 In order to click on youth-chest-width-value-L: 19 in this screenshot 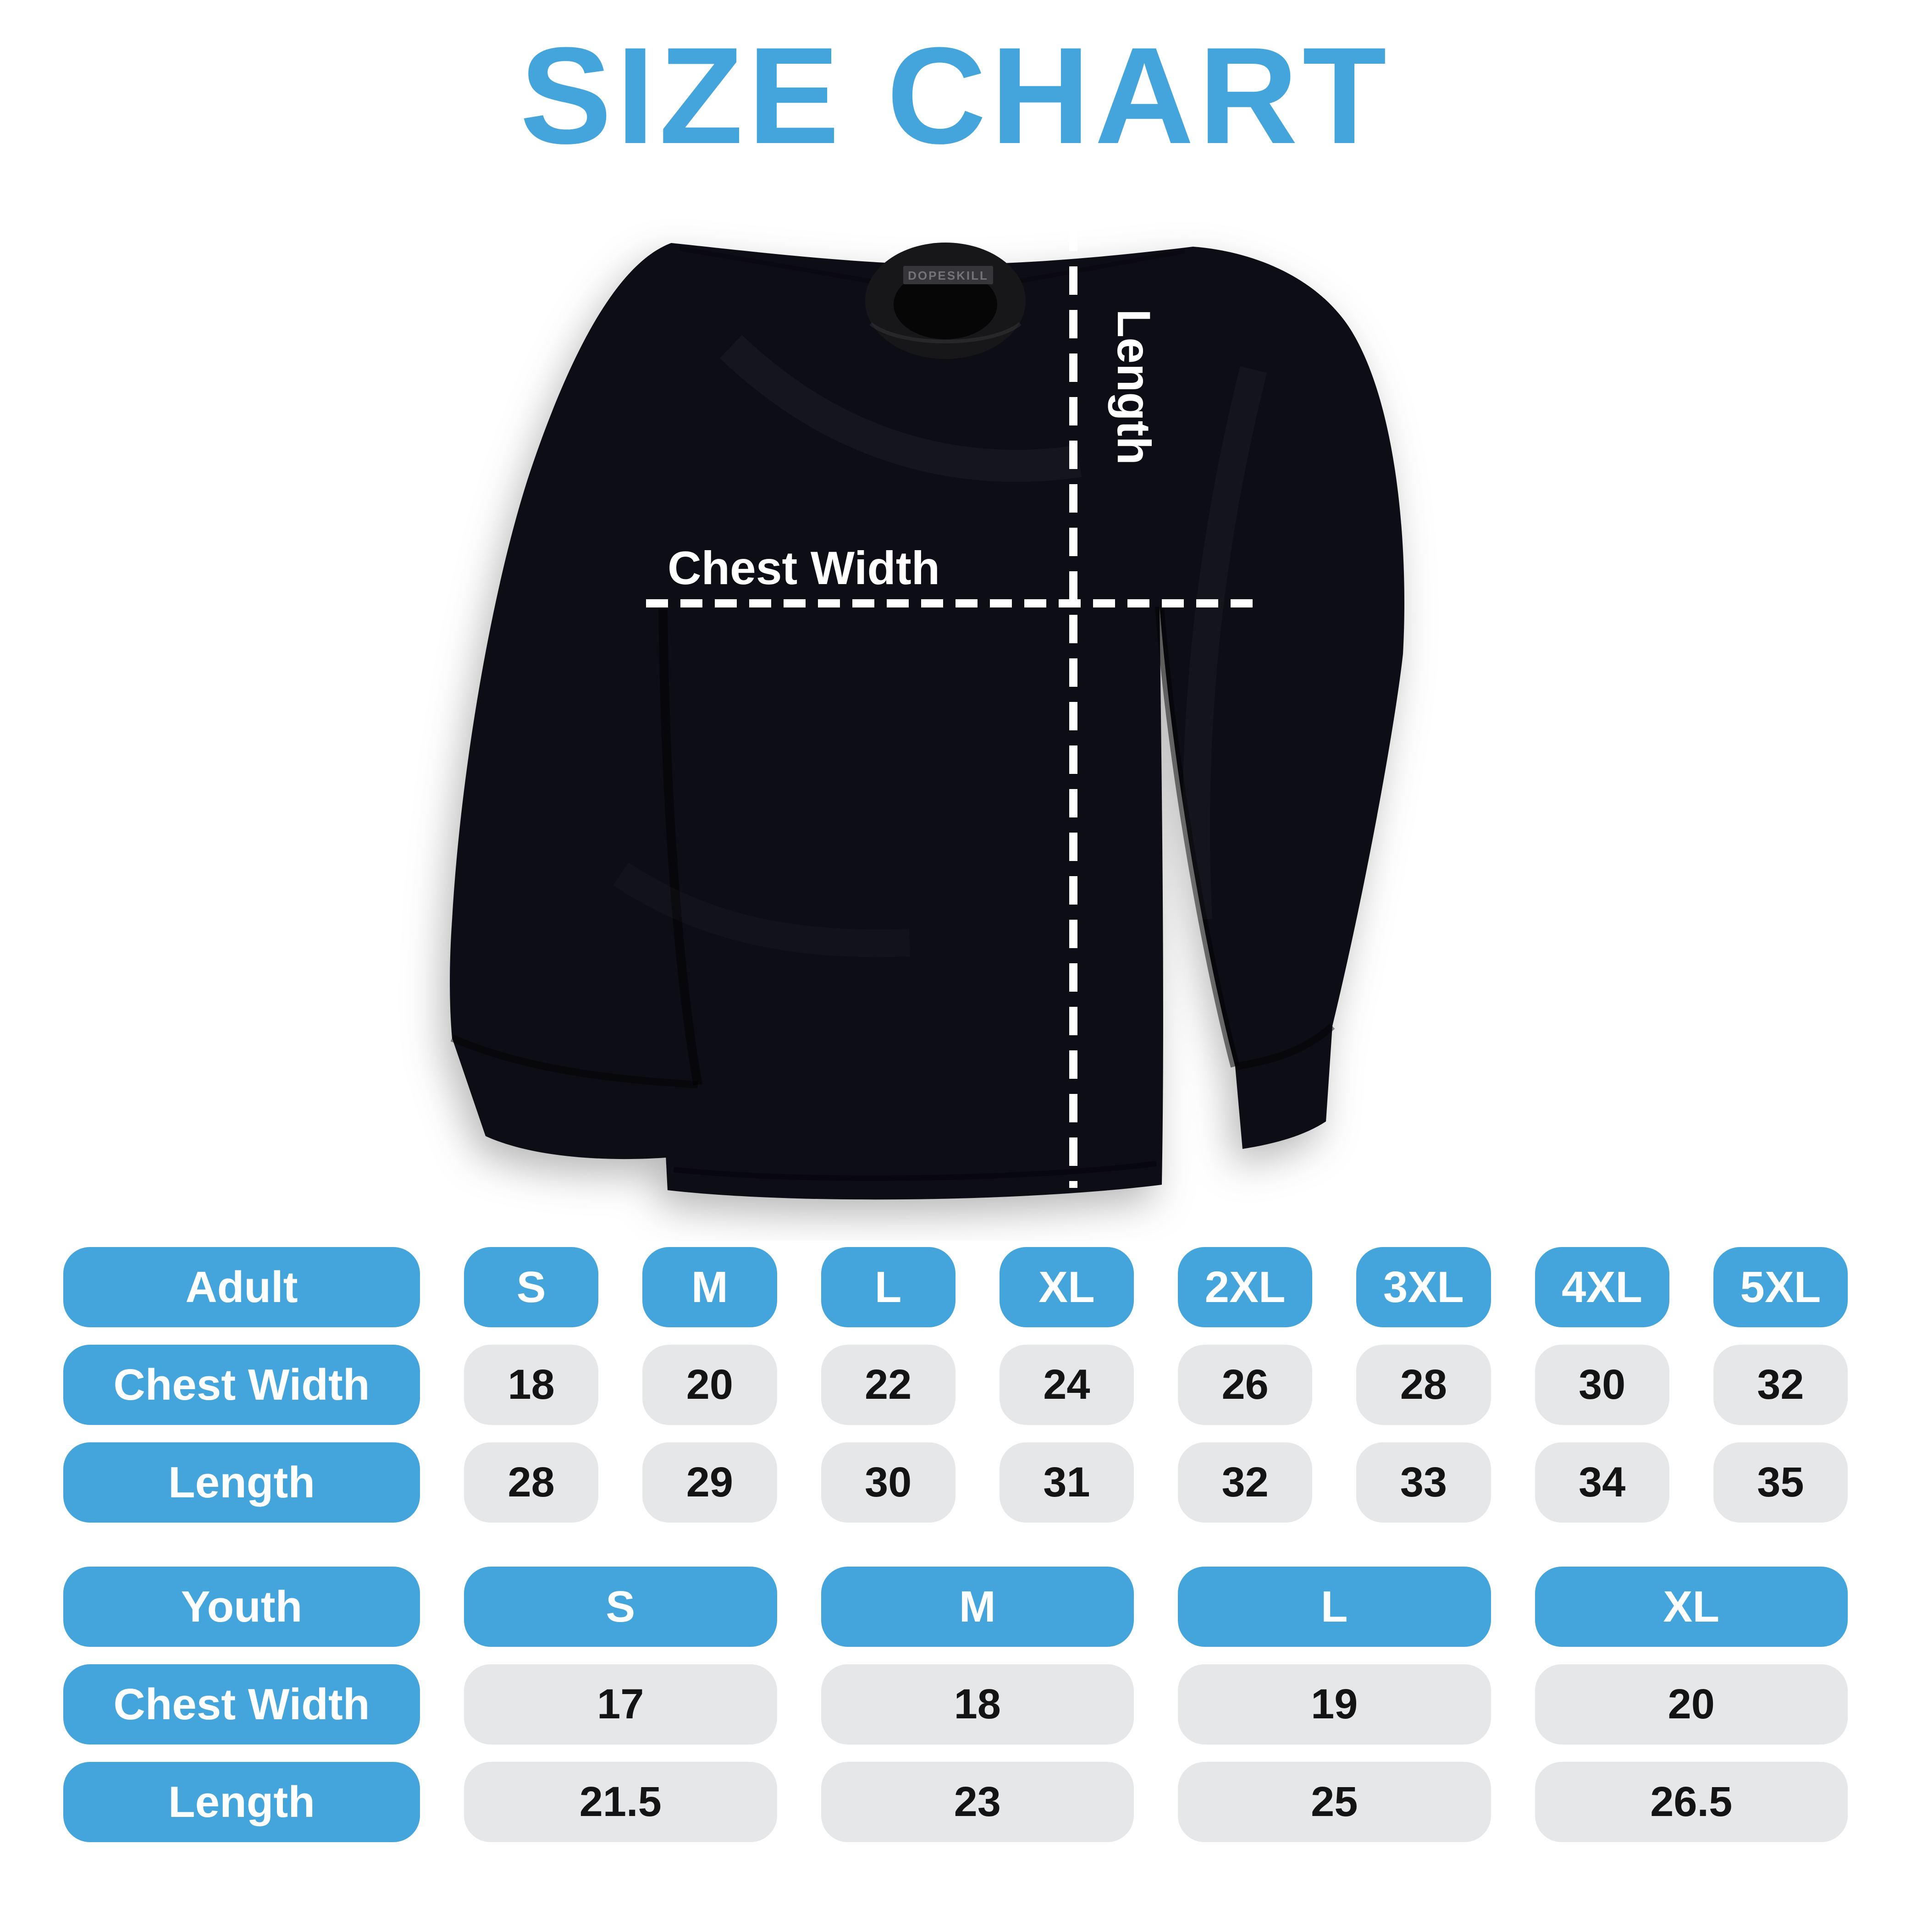, I will do `click(1334, 1704)`.